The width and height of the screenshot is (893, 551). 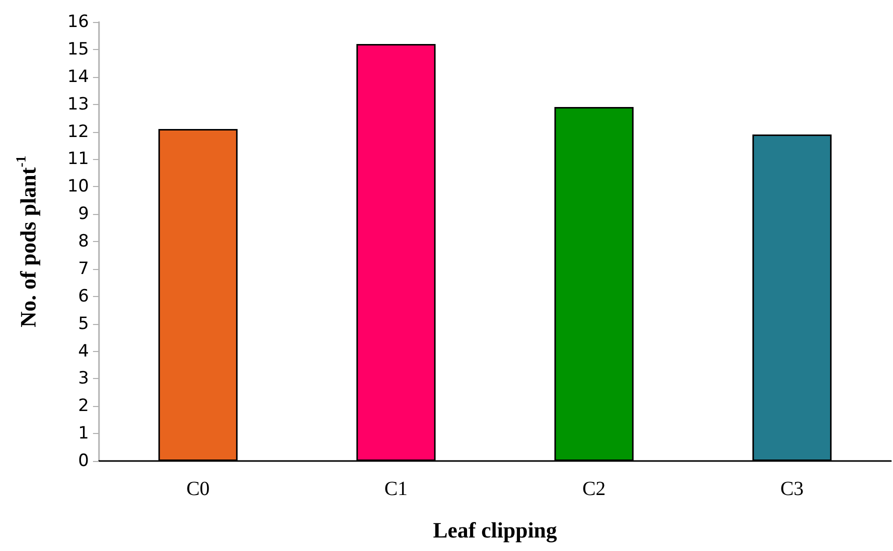 I want to click on y-tick-label: 11, so click(x=78, y=159).